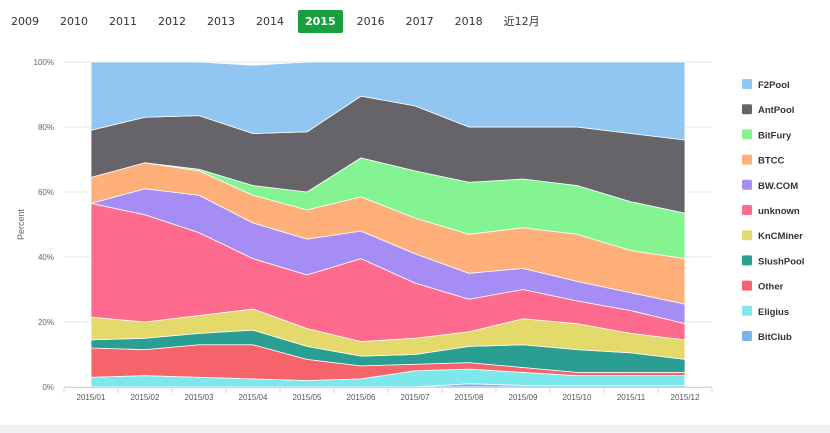 This screenshot has height=433, width=830. Describe the element at coordinates (577, 397) in the screenshot. I see `x-tick-label: 2015/10` at that location.